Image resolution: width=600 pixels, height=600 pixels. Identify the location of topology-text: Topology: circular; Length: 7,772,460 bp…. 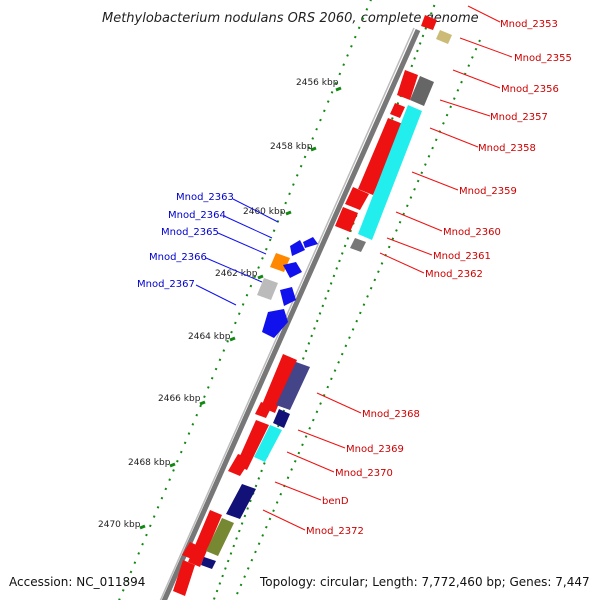
(424, 582).